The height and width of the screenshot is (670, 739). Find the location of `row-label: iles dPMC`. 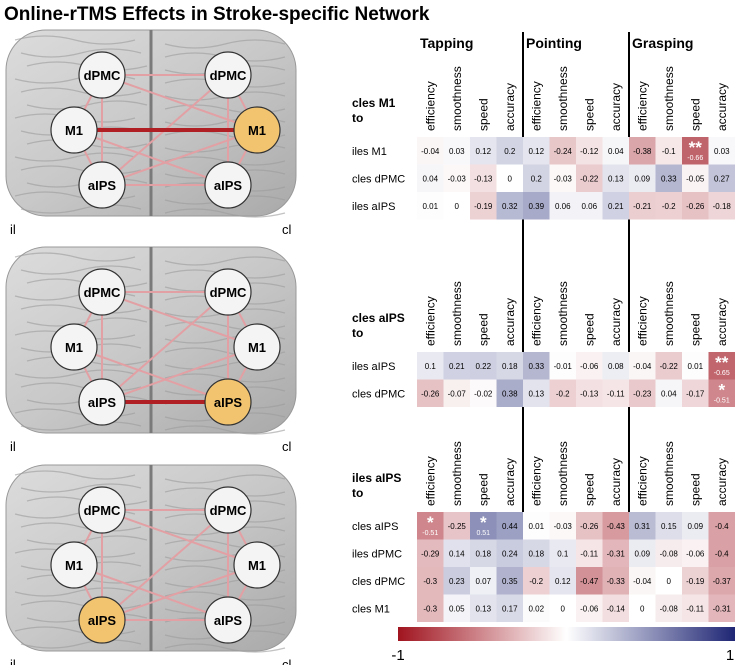

row-label: iles dPMC is located at coordinates (377, 554).